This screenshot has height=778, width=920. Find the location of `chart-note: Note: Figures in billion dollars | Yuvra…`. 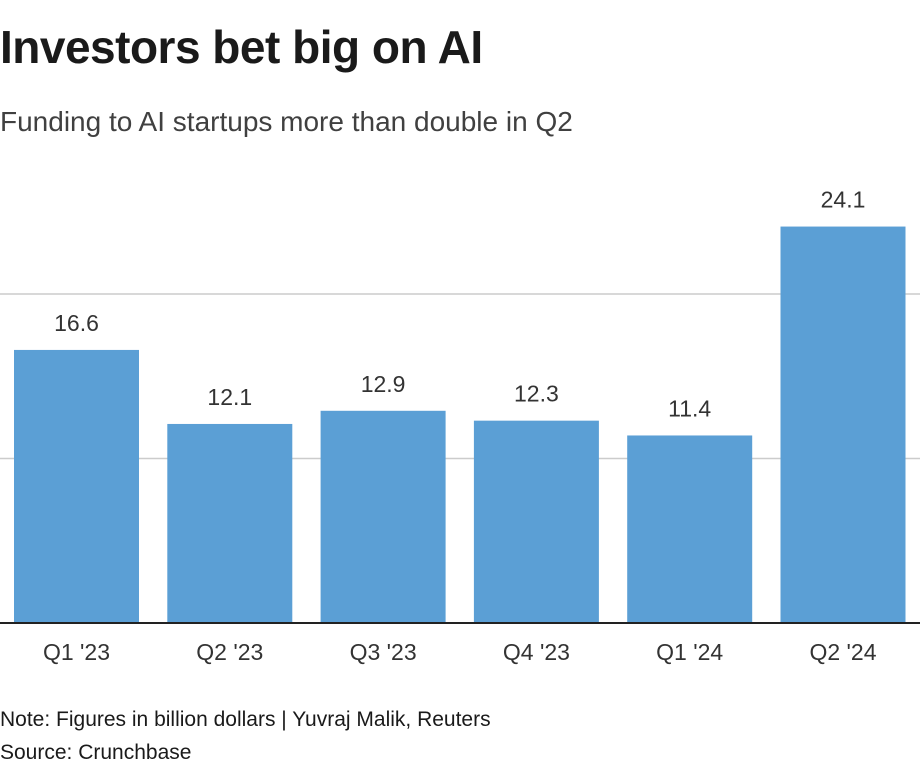

chart-note: Note: Figures in billion dollars | Yuvra… is located at coordinates (245, 719).